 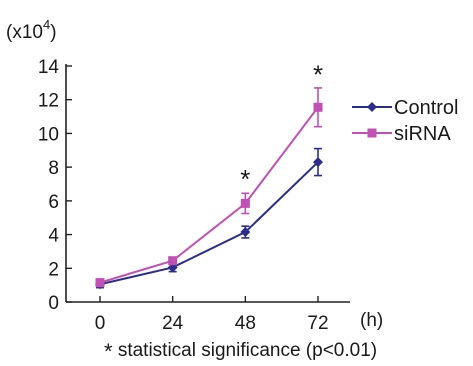 I want to click on significance-markers: **, so click(x=281, y=126).